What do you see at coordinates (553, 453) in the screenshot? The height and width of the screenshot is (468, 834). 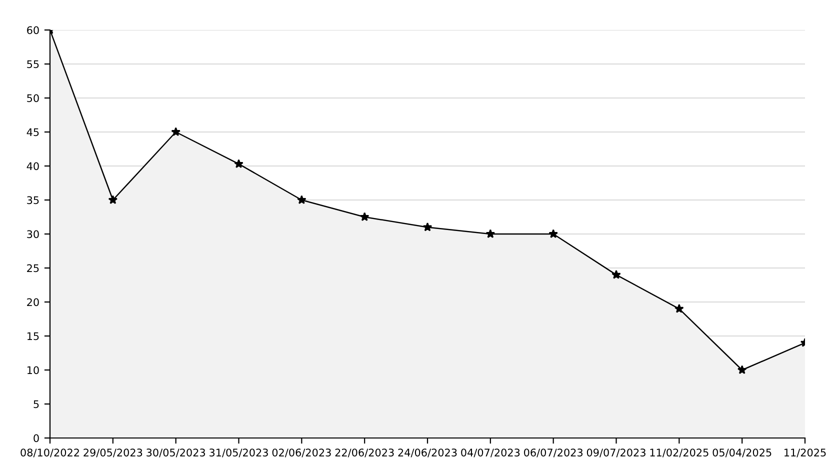 I see `x-tick-label: 06/07/2023` at bounding box center [553, 453].